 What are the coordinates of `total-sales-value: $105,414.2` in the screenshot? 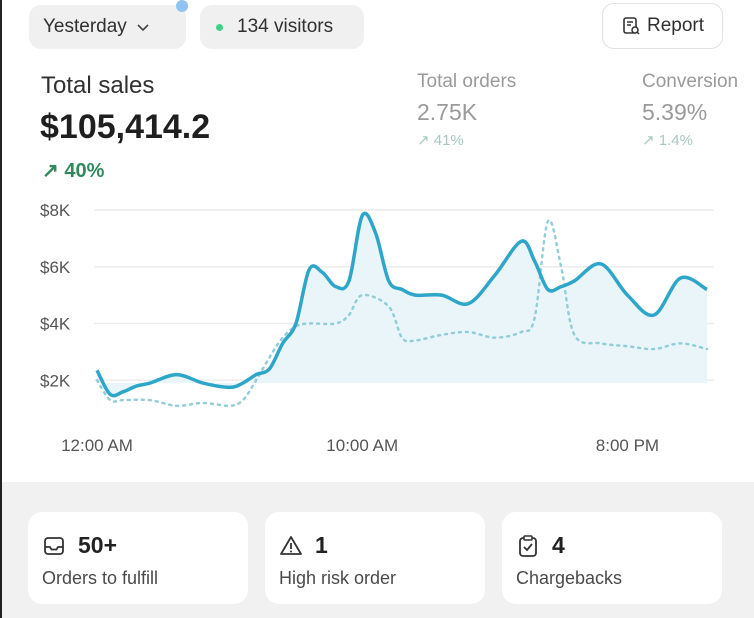 It's located at (125, 127).